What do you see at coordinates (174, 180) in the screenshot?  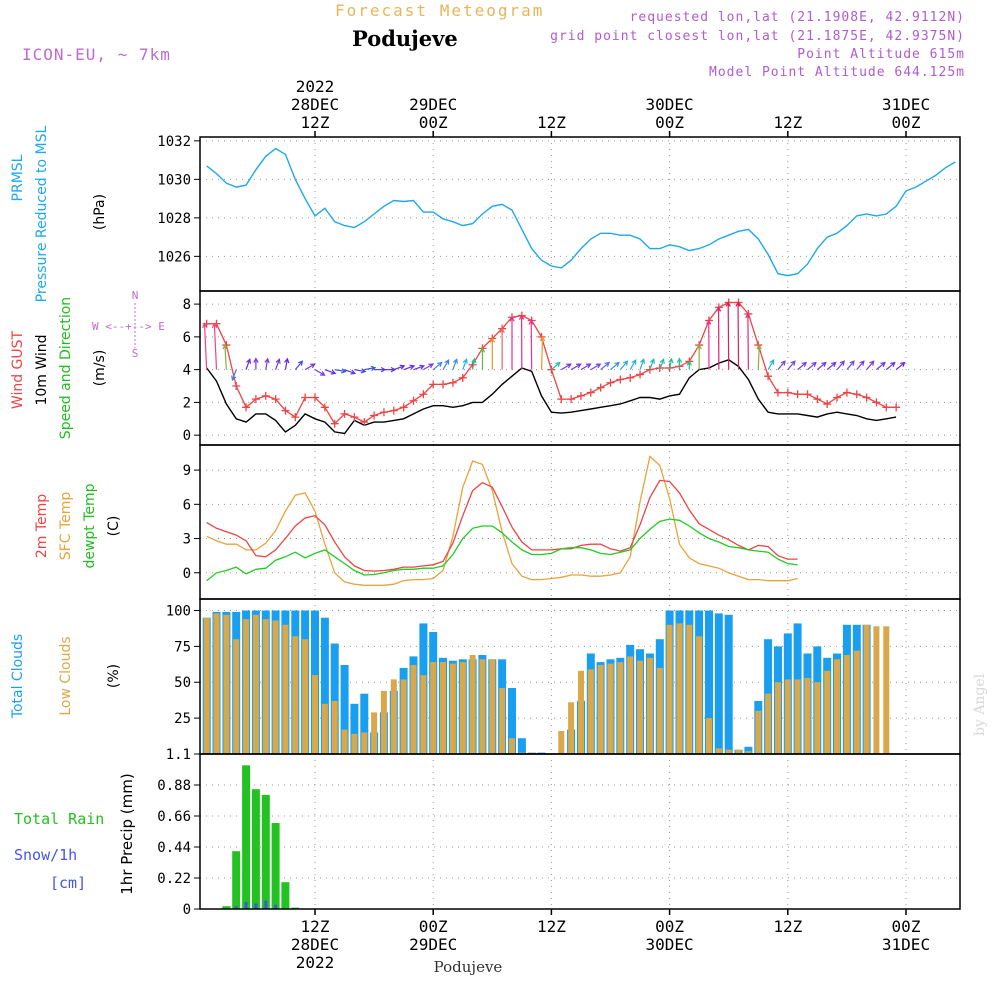 I see `y-tick-label: 1030` at bounding box center [174, 180].